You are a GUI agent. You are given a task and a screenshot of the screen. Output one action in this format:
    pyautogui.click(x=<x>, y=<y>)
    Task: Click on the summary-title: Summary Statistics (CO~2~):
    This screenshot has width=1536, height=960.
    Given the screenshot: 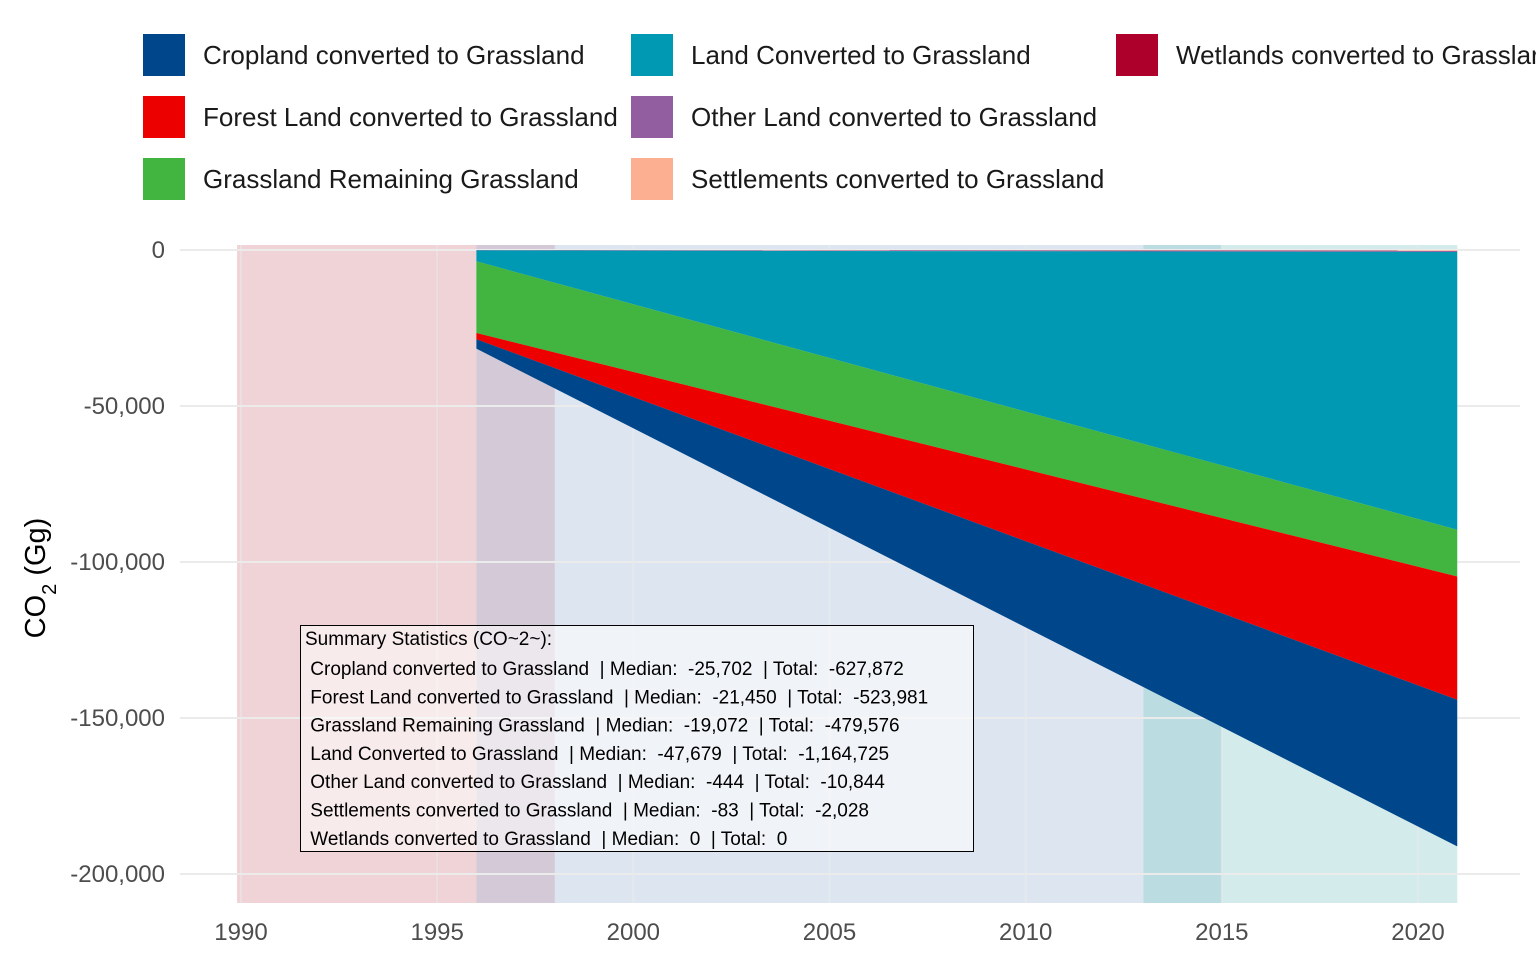 What is the action you would take?
    pyautogui.click(x=428, y=639)
    